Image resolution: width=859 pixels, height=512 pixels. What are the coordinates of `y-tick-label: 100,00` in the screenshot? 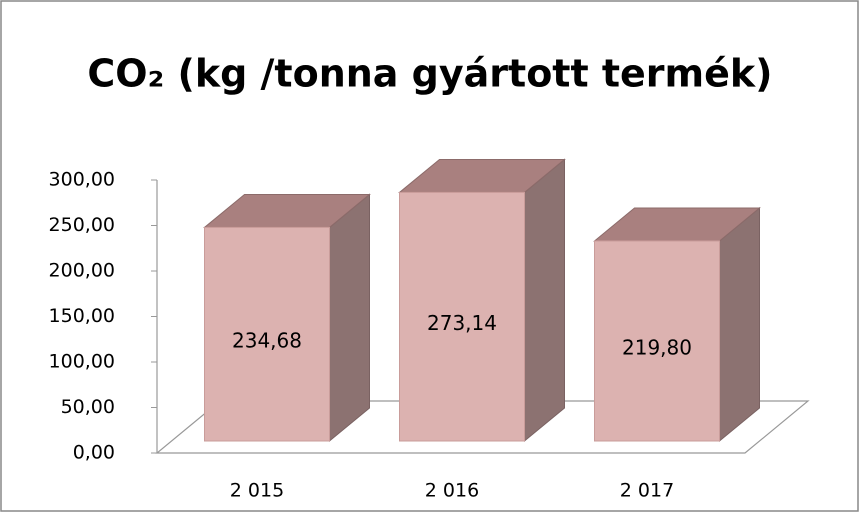 It's located at (82, 362).